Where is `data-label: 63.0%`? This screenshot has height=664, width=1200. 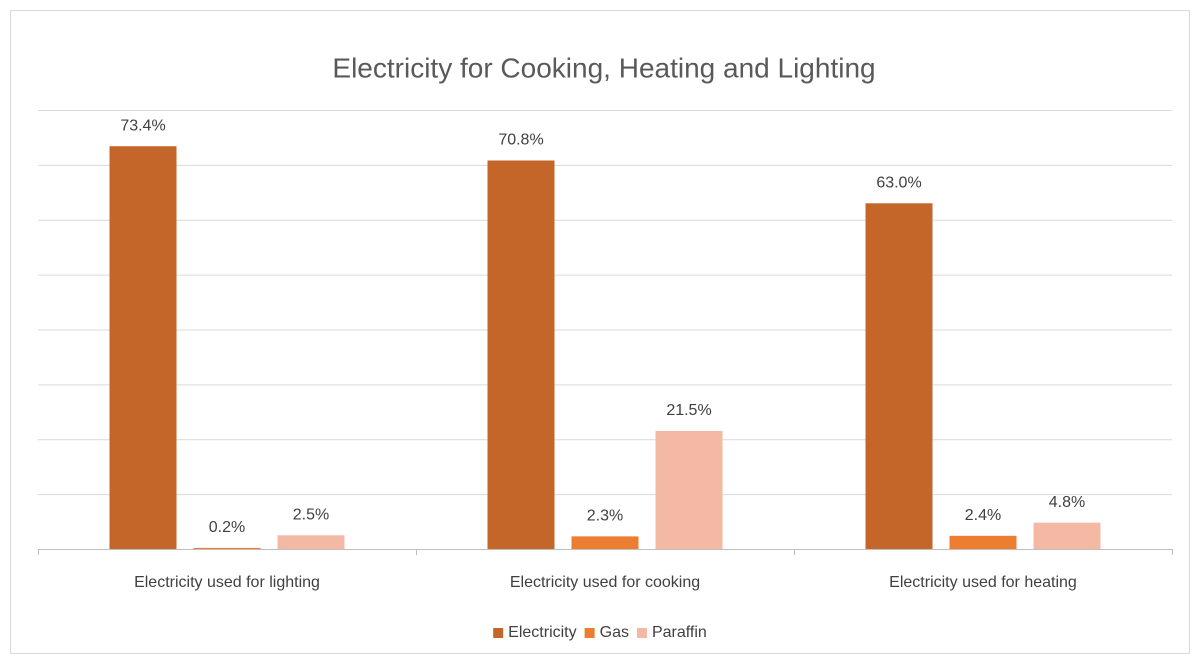
data-label: 63.0% is located at coordinates (898, 183).